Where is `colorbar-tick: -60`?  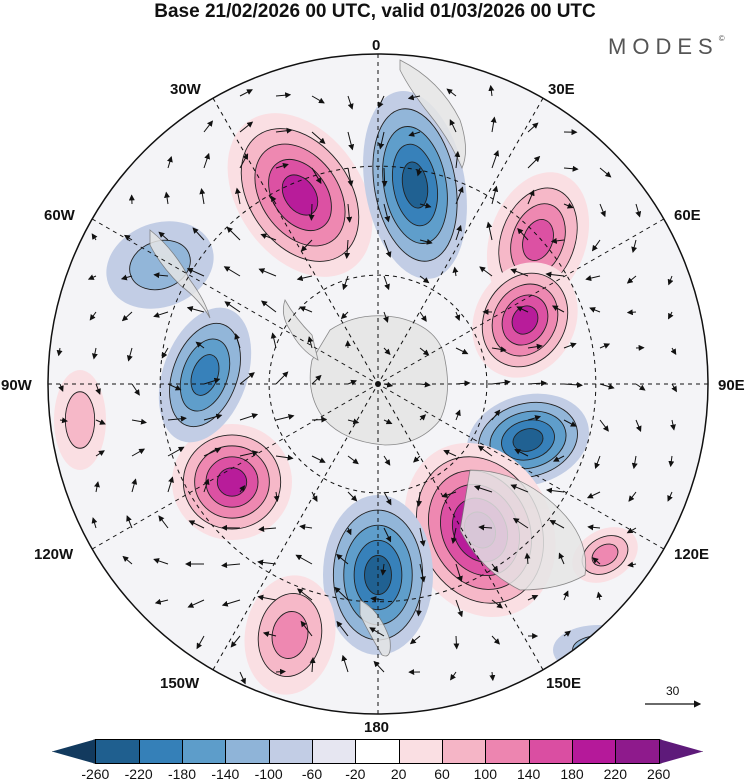
colorbar-tick: -60 is located at coordinates (312, 774).